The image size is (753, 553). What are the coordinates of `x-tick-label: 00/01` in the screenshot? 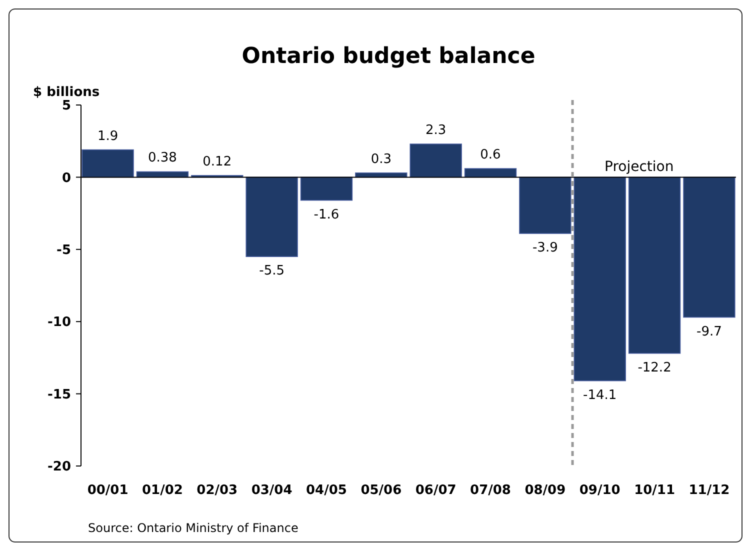 It's located at (107, 490).